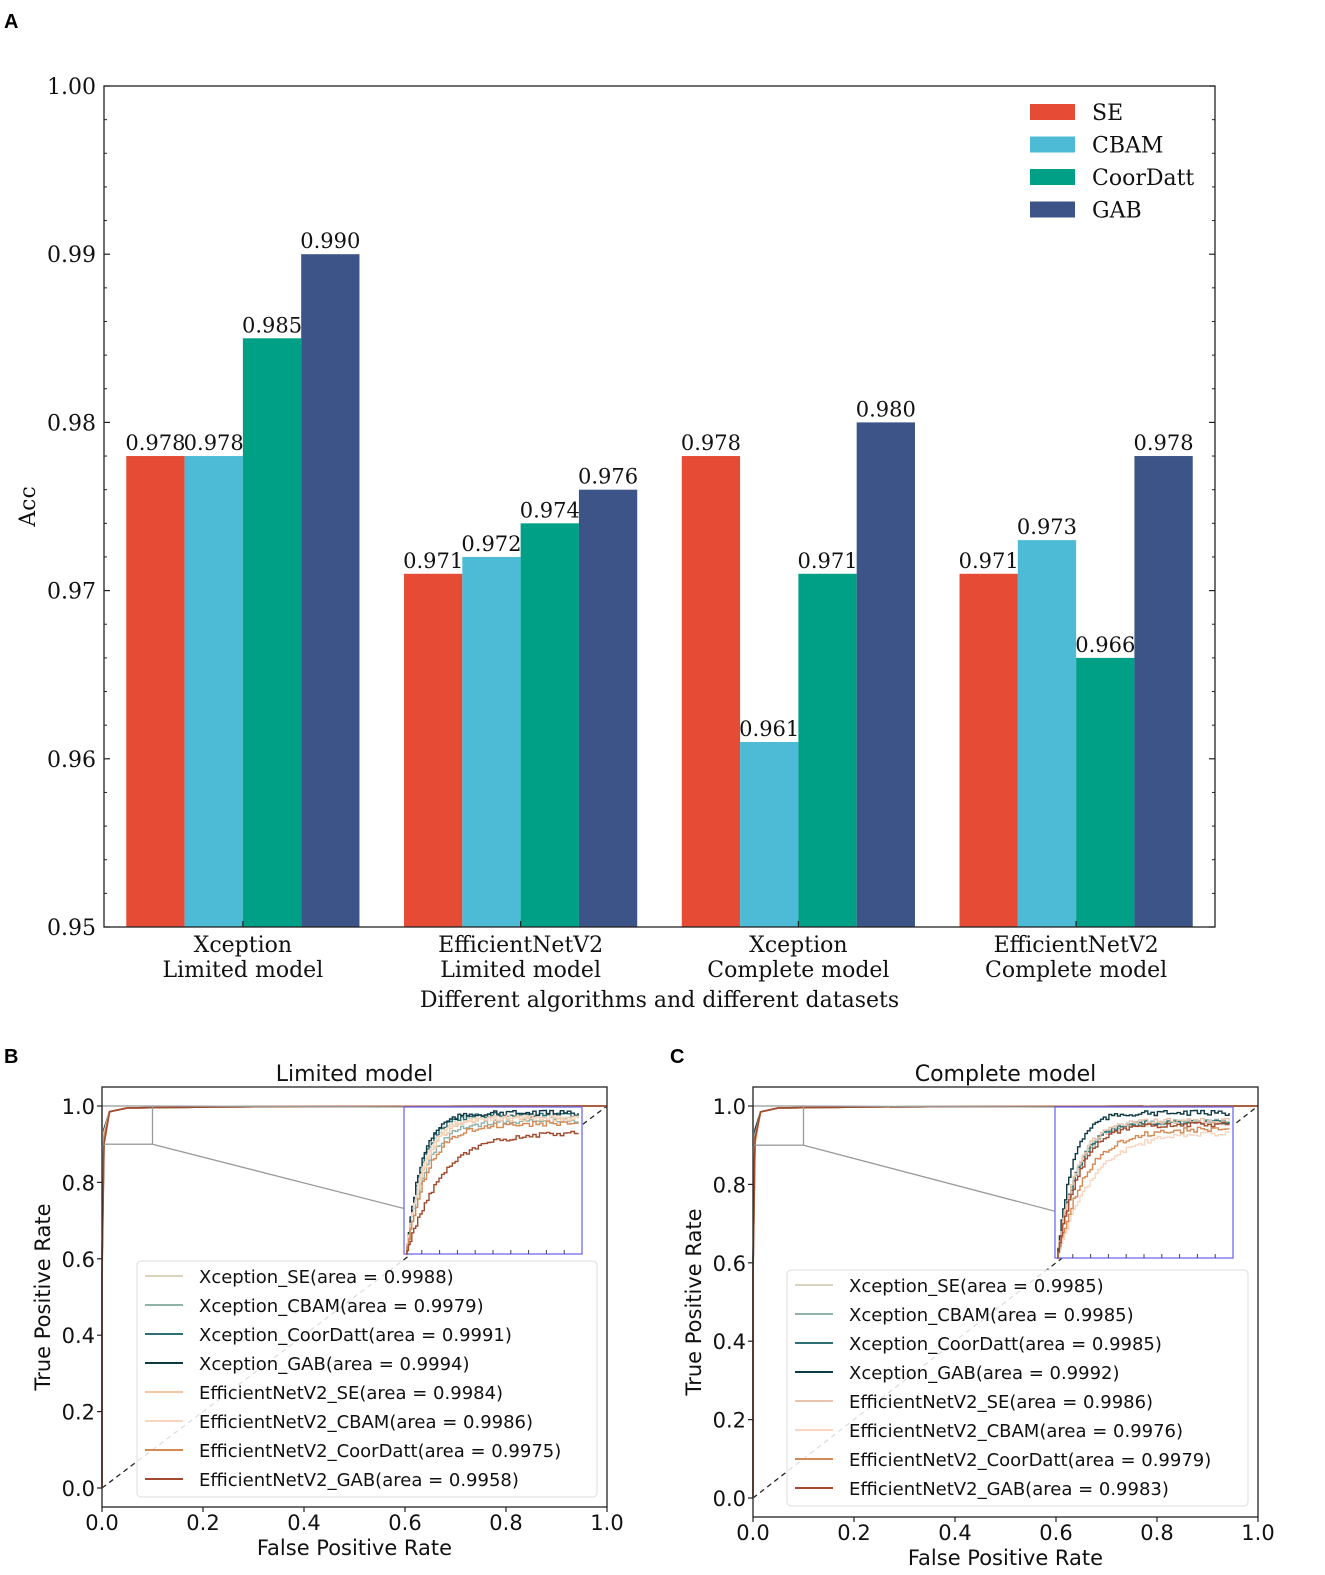 The height and width of the screenshot is (1575, 1325). I want to click on y-tick-label: 0.97, so click(71, 592).